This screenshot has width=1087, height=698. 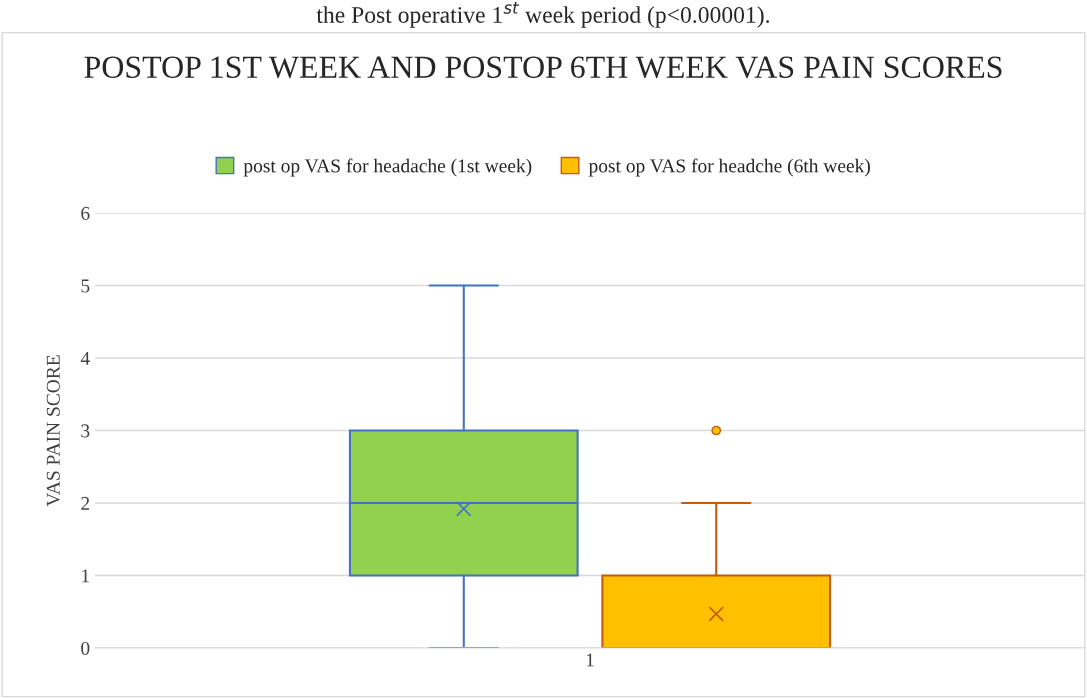 I want to click on y-tick-label: 5, so click(x=85, y=286).